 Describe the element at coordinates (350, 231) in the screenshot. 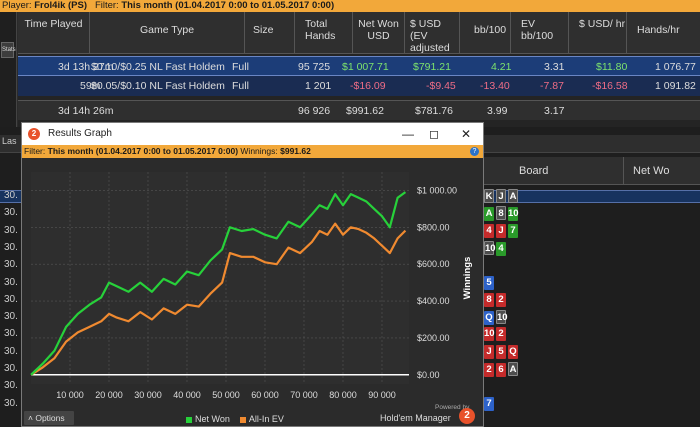

I see `hand-row: 30. 4 J 7` at that location.